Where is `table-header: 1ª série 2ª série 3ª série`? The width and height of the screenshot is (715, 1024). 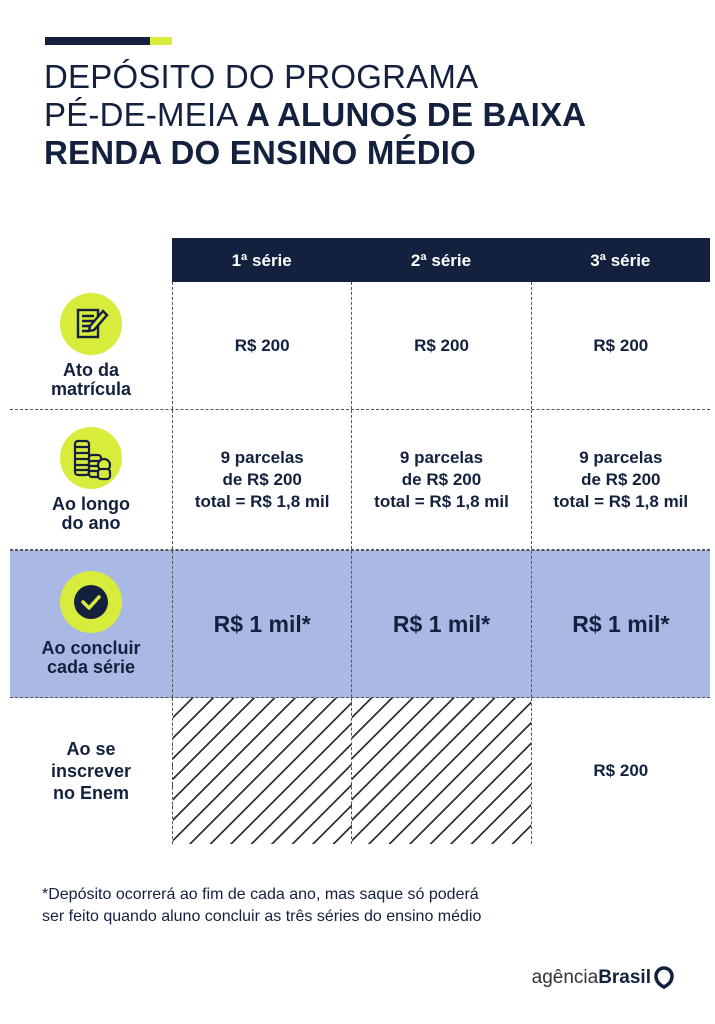 table-header: 1ª série 2ª série 3ª série is located at coordinates (441, 260).